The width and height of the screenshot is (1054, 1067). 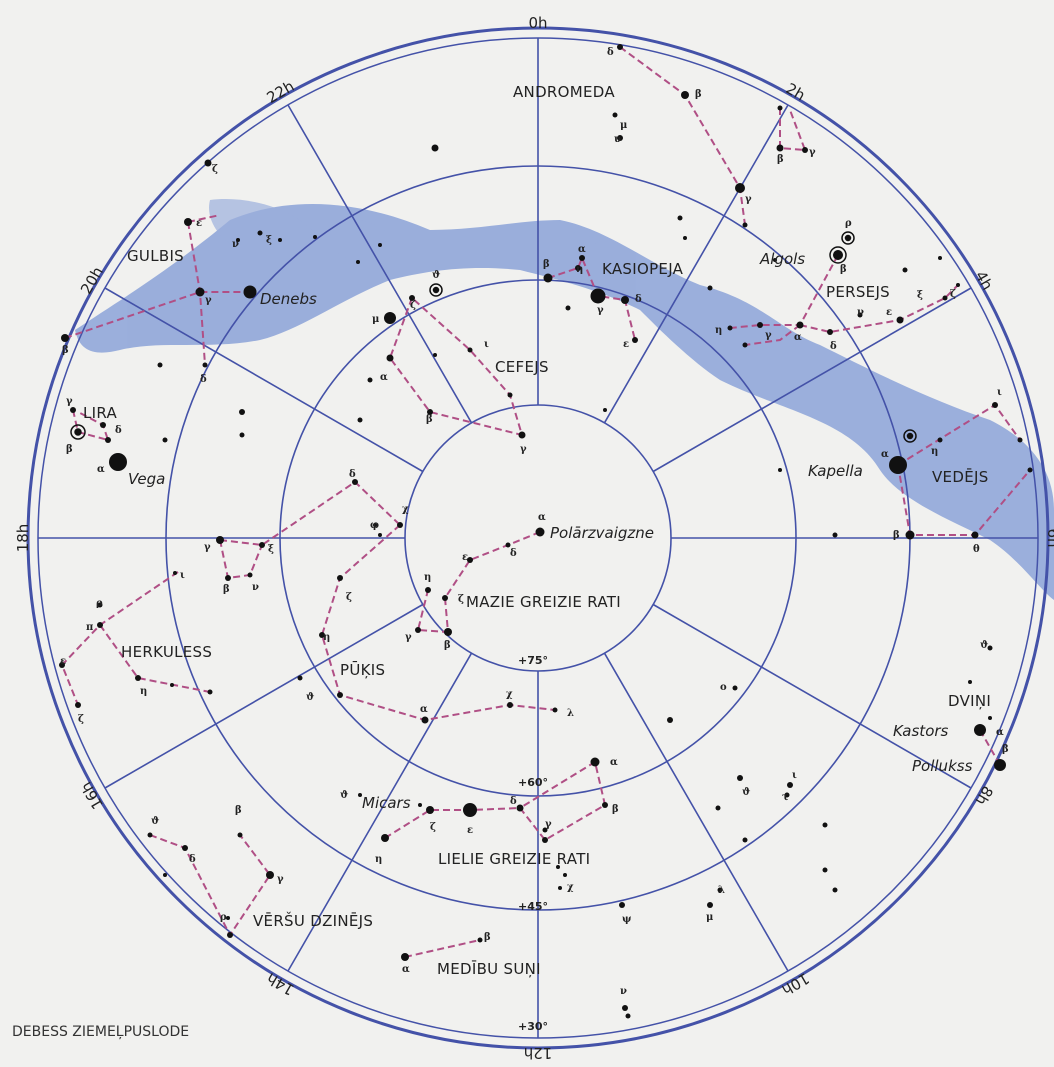 What do you see at coordinates (215, 169) in the screenshot?
I see `greek-letter-label: ζ` at bounding box center [215, 169].